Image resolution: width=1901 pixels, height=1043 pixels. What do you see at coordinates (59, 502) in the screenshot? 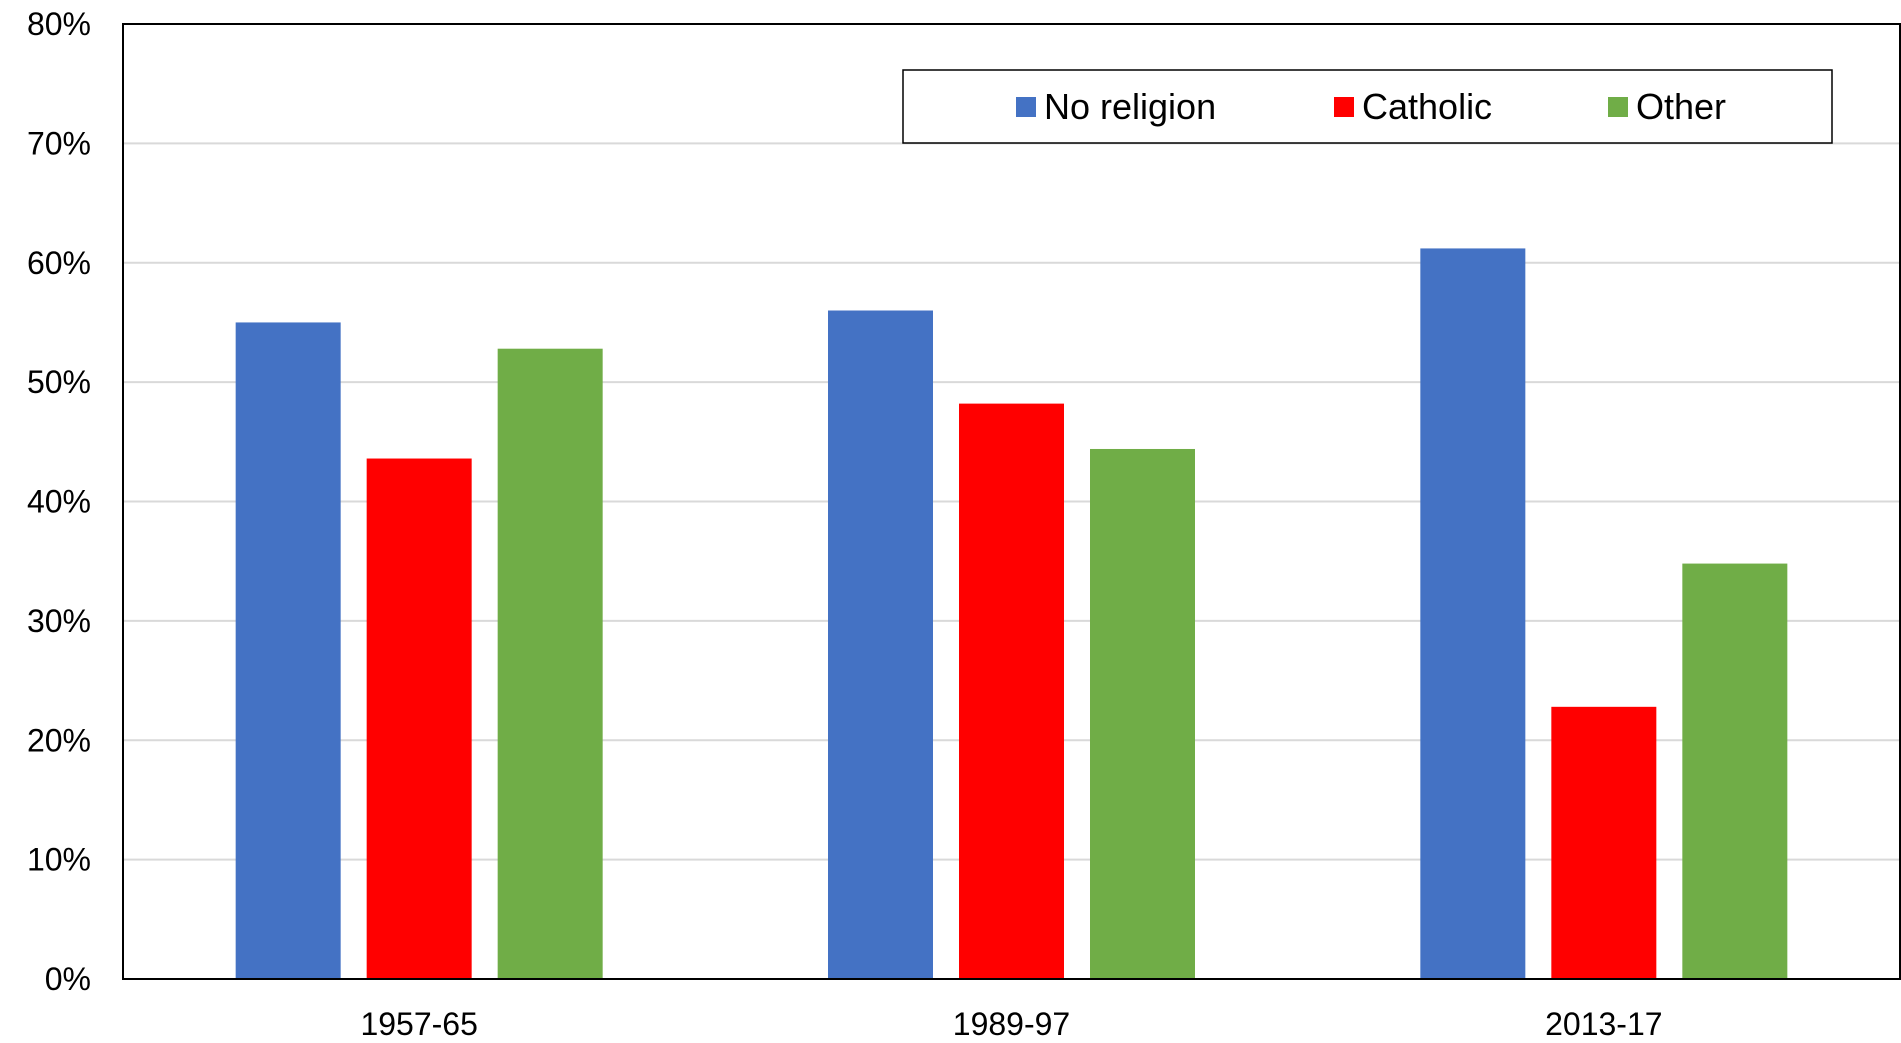
I see `y-tick-label: 40%` at bounding box center [59, 502].